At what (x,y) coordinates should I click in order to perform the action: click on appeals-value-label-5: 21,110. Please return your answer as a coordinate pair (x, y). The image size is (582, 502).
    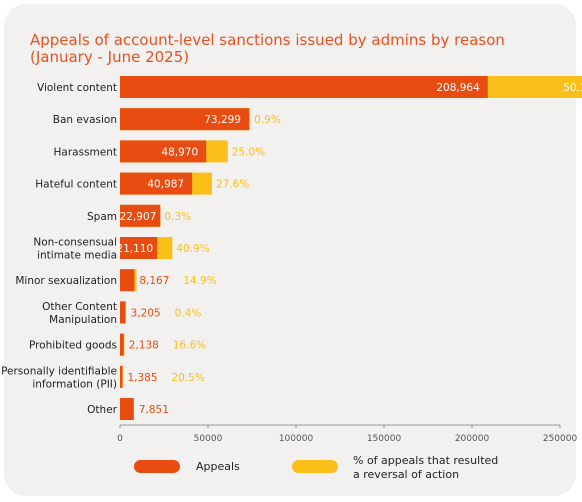
    Looking at the image, I should click on (134, 249).